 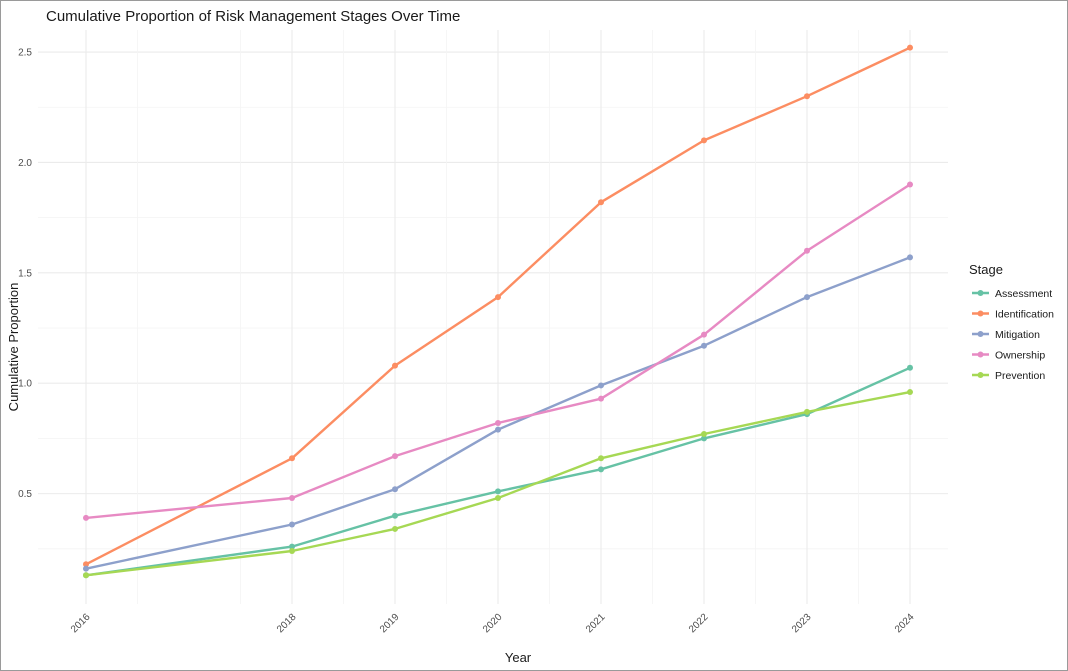 I want to click on legend-label: Assessment, so click(x=1023, y=294).